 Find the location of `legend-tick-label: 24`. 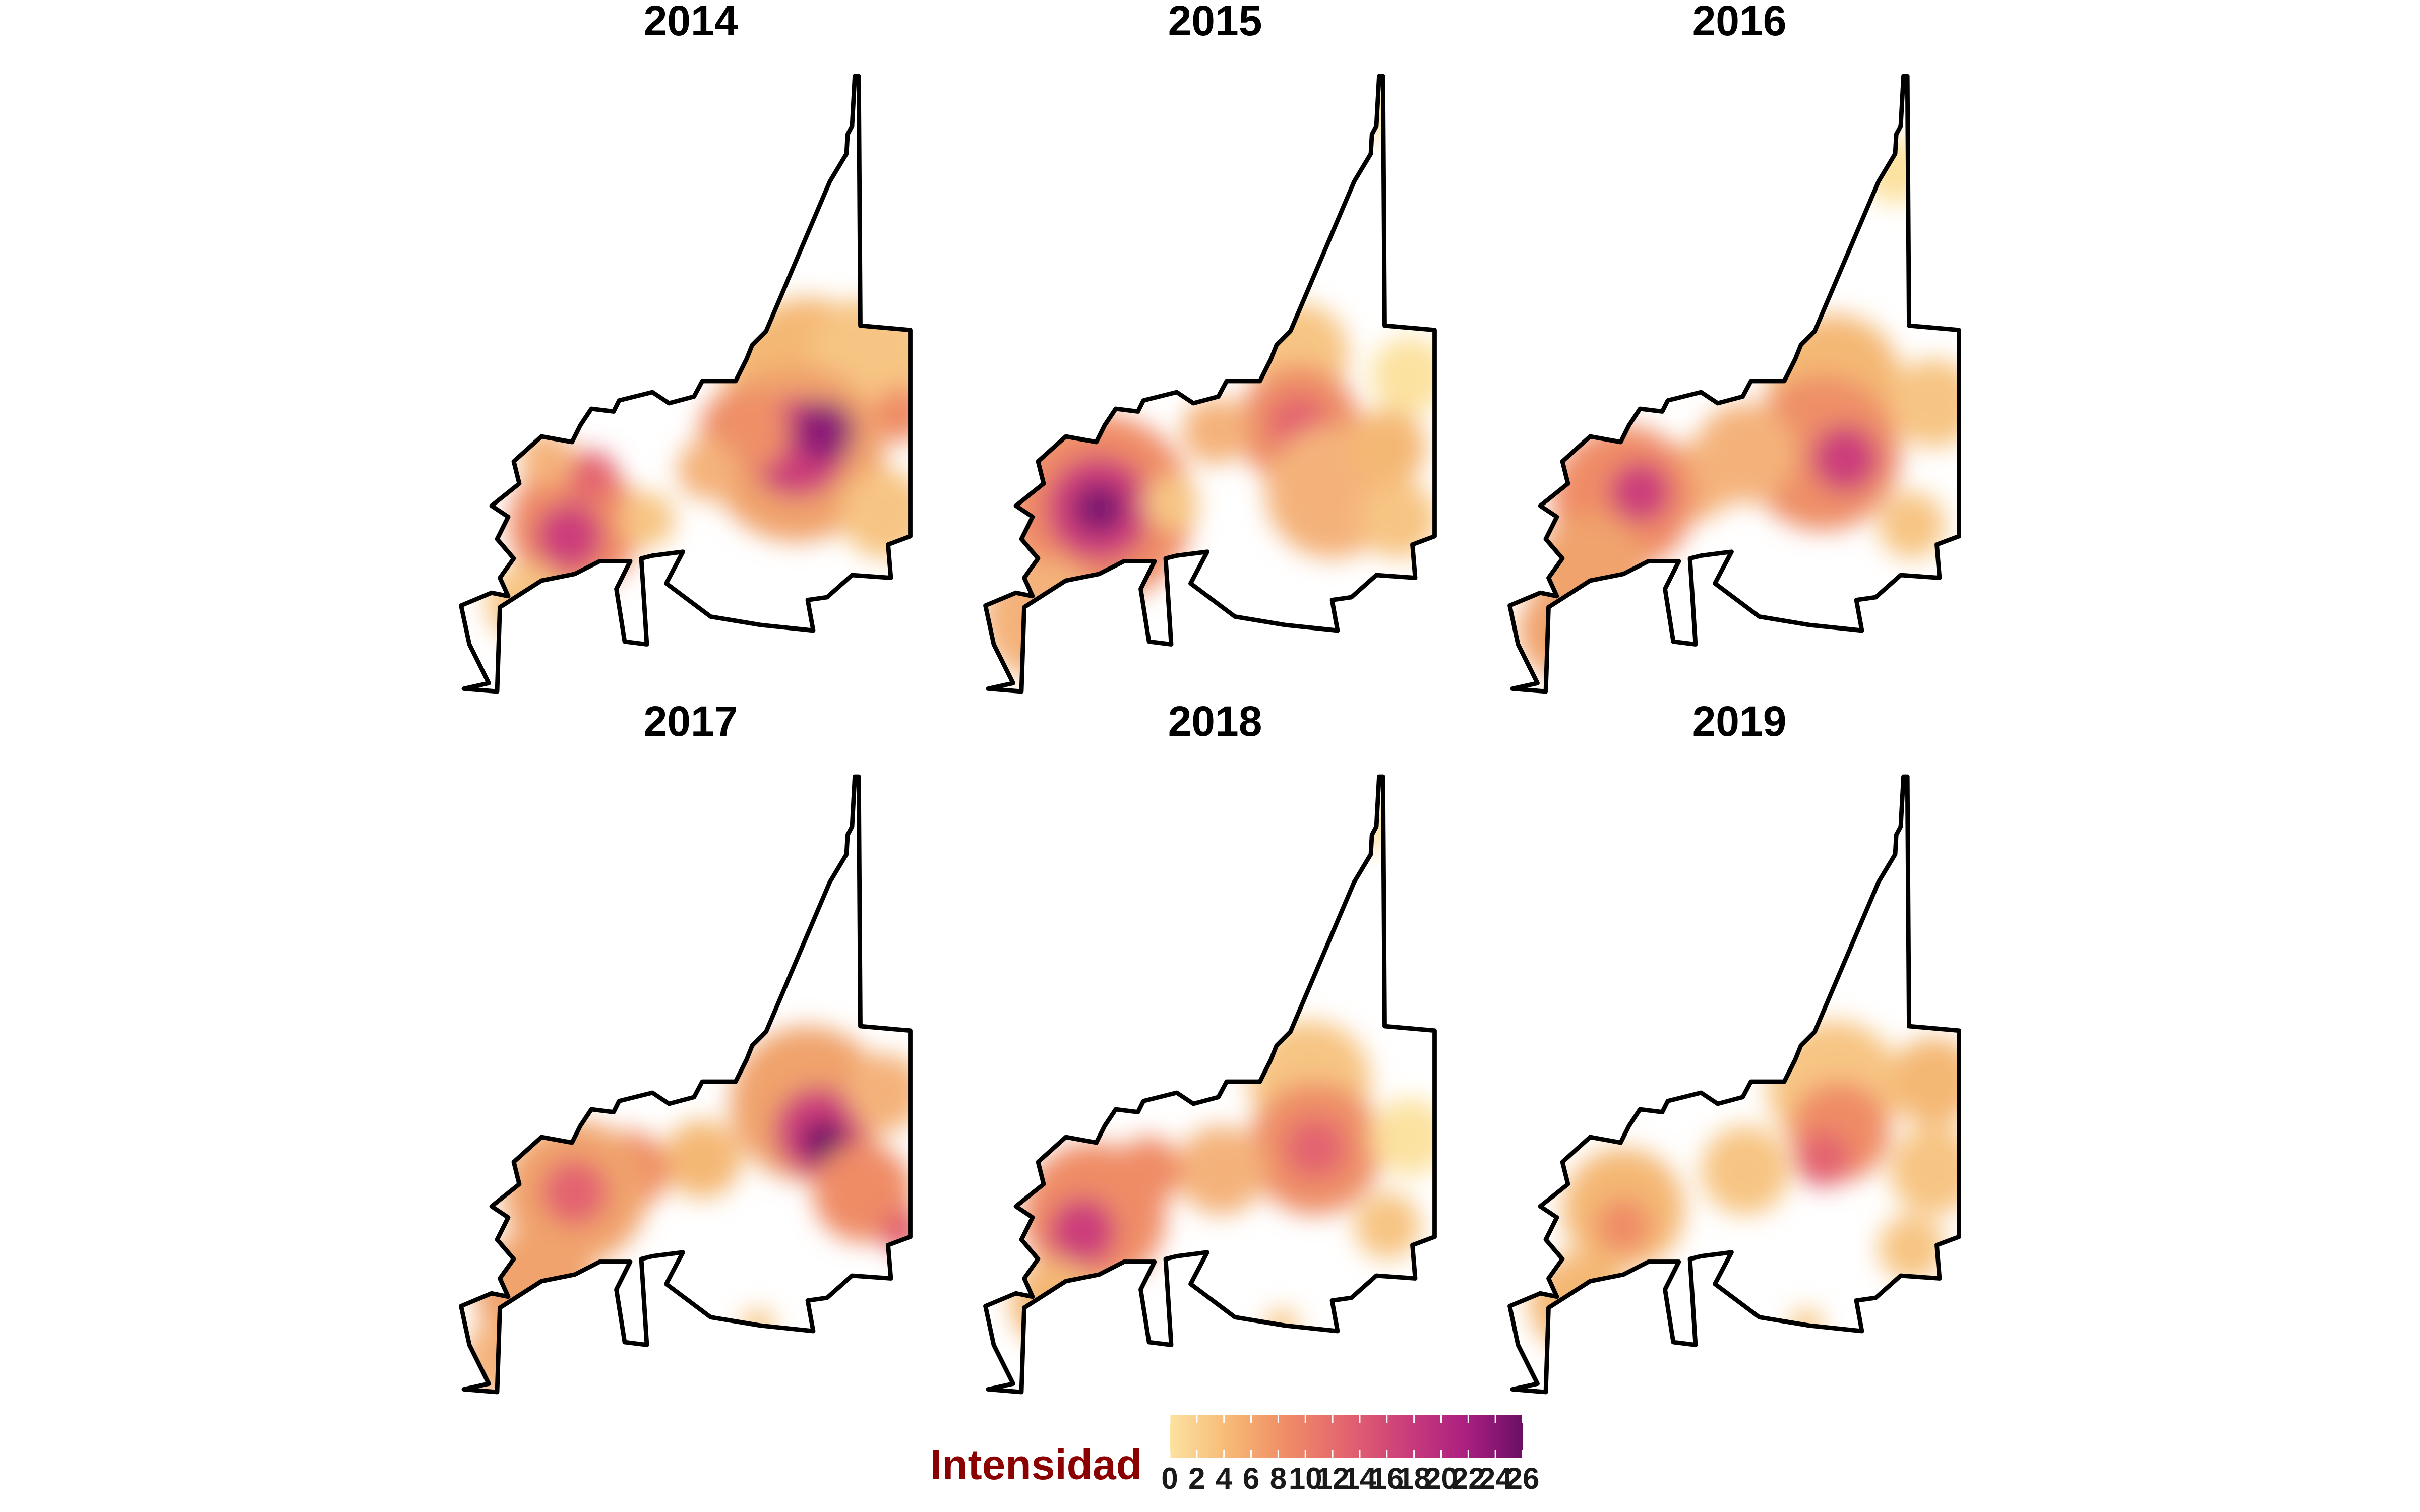

legend-tick-label: 24 is located at coordinates (1495, 1478).